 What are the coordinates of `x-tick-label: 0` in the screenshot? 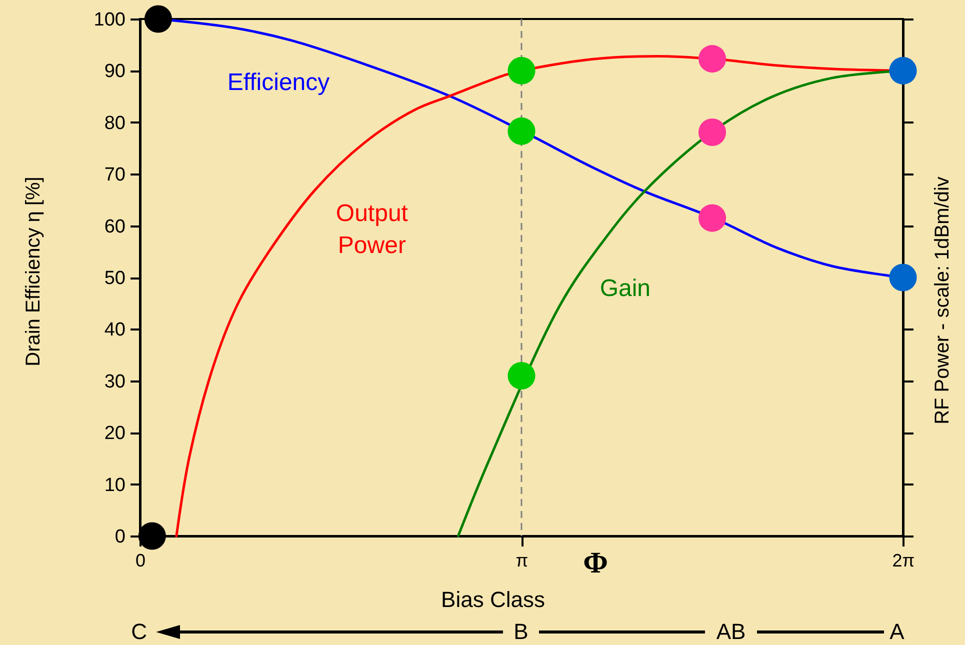 It's located at (140, 560).